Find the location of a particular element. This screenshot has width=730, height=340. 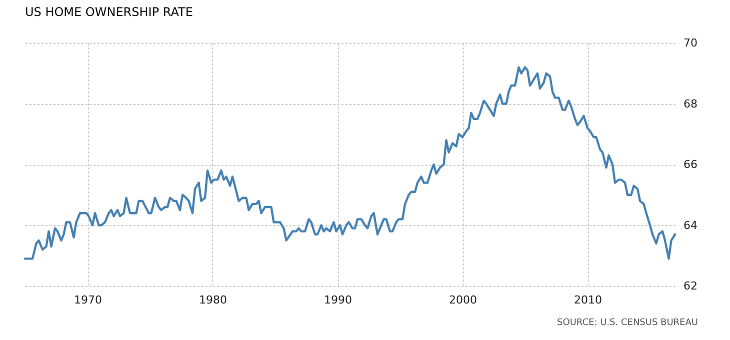

x-tick-label: 1990 is located at coordinates (338, 300).